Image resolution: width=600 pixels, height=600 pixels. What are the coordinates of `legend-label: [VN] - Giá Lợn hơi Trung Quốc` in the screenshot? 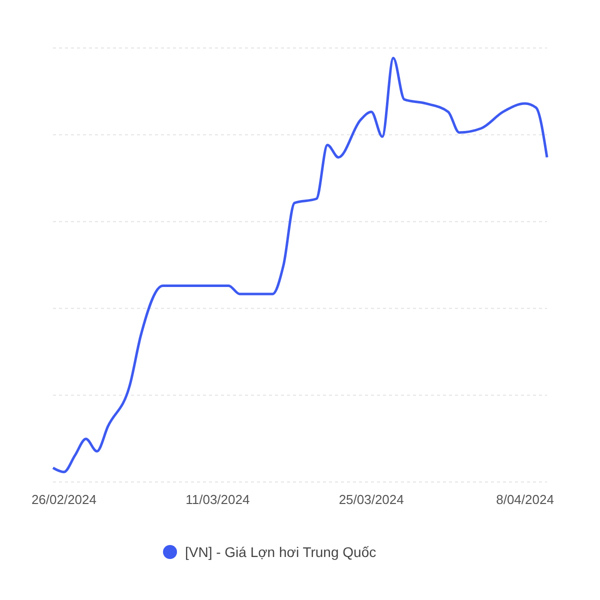 It's located at (280, 552).